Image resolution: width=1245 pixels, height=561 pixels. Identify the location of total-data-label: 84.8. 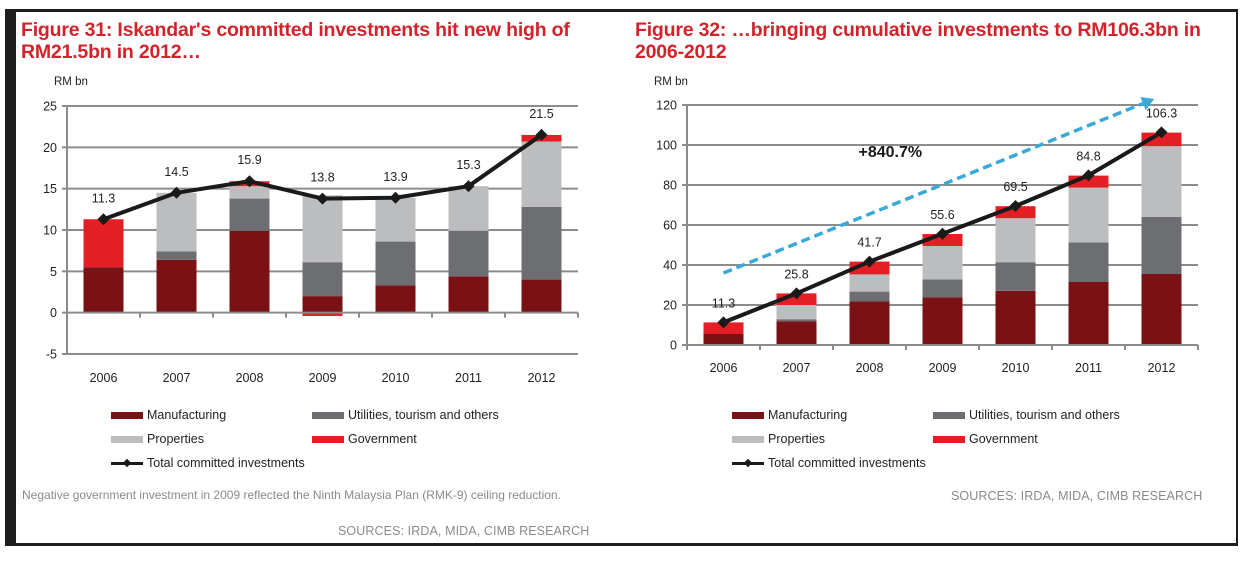
(1088, 156).